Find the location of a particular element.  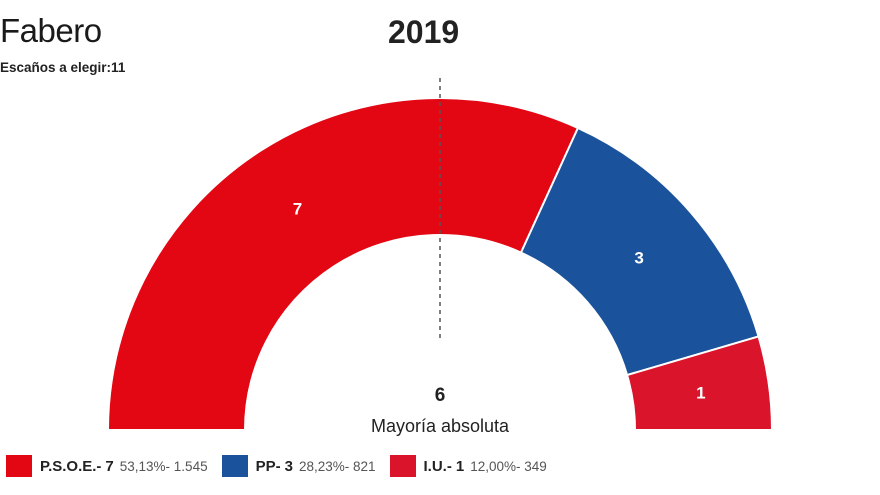

seats-to-elect-label: Escaños a elegir:11 is located at coordinates (63, 67).